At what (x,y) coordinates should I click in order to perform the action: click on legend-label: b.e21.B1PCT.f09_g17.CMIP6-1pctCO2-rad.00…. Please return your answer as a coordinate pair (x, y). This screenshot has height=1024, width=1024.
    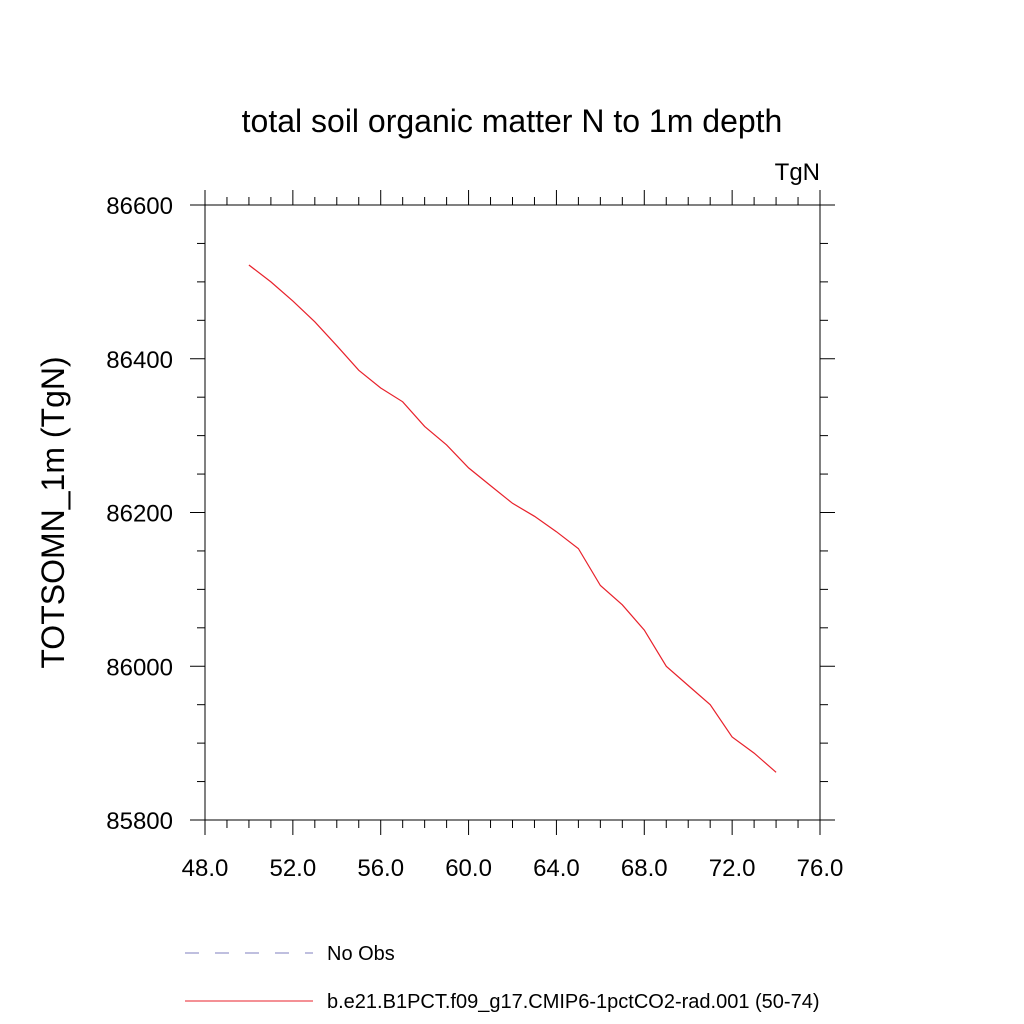
    Looking at the image, I should click on (573, 1002).